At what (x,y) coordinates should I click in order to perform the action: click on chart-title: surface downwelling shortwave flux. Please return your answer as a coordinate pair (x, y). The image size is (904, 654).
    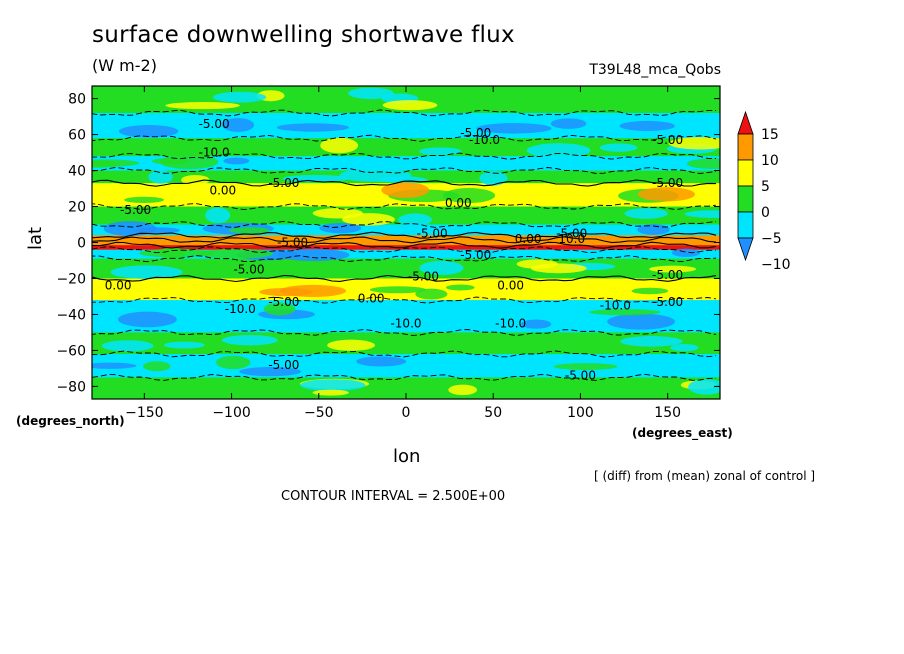
    Looking at the image, I should click on (303, 35).